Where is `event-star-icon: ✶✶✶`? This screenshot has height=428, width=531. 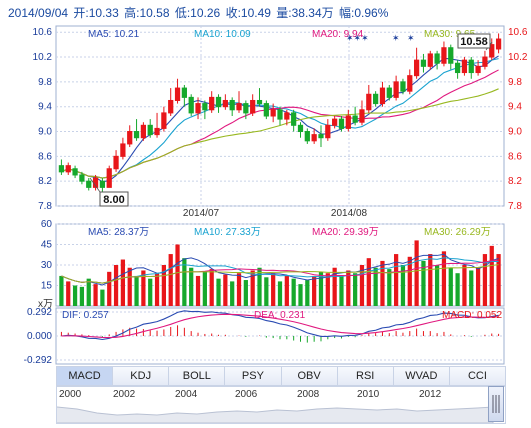 event-star-icon: ✶✶✶ is located at coordinates (357, 38).